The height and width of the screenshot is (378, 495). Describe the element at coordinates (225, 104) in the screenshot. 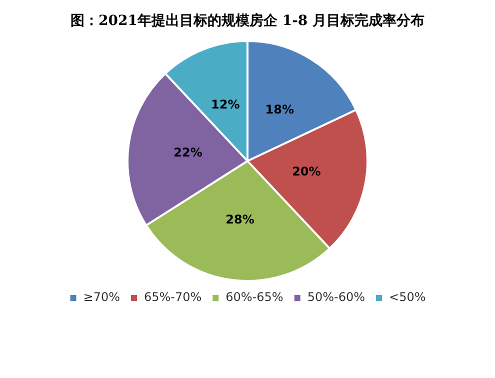

I see `data-label: 12%` at that location.